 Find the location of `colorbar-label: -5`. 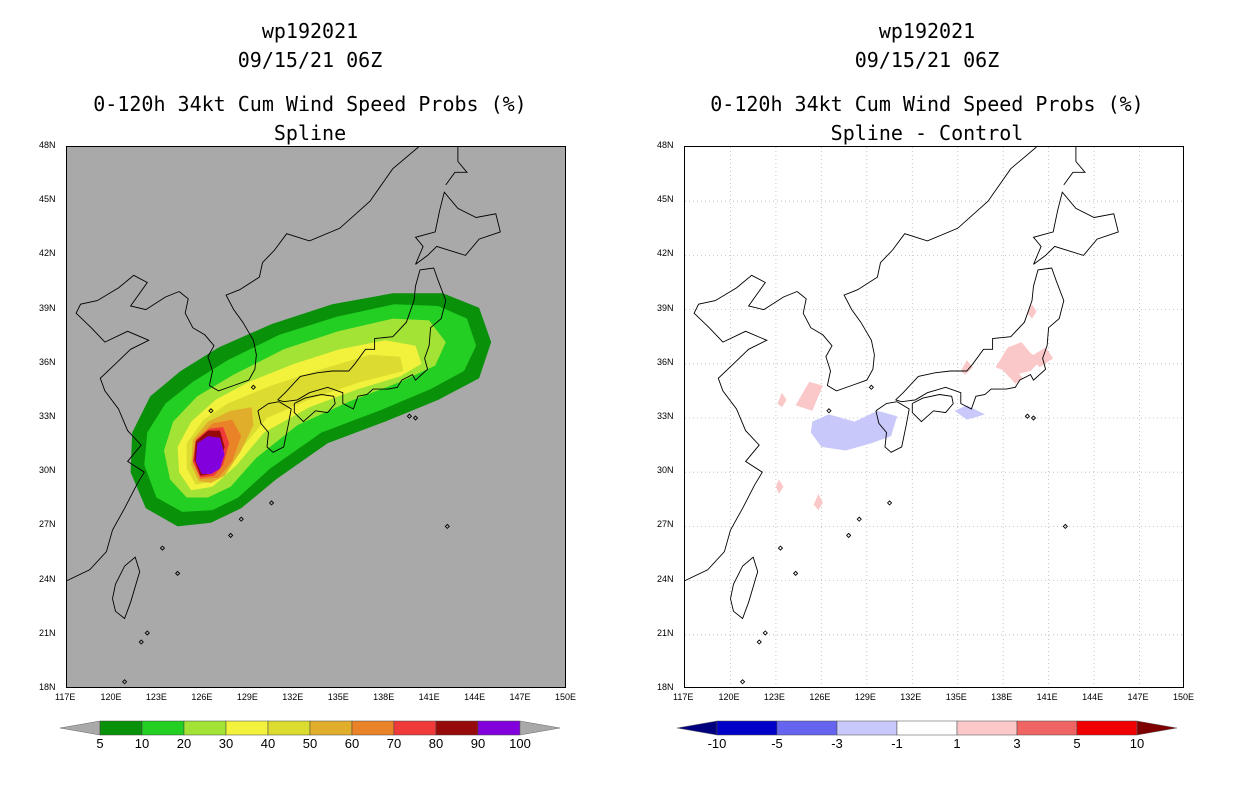

colorbar-label: -5 is located at coordinates (777, 743).